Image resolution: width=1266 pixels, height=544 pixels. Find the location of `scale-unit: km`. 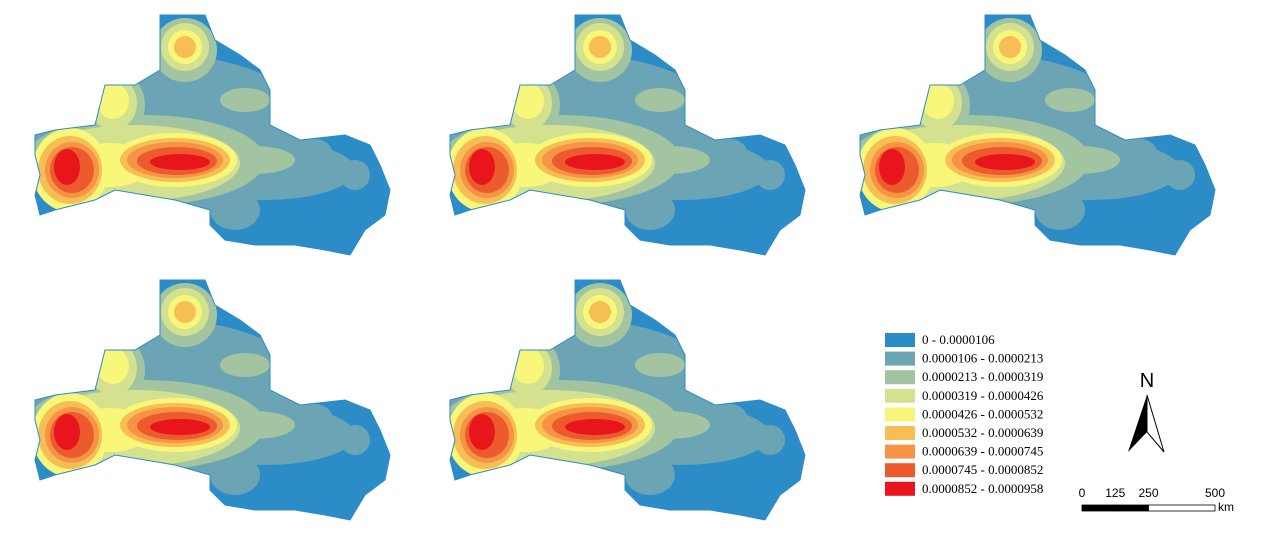

scale-unit: km is located at coordinates (1226, 507).